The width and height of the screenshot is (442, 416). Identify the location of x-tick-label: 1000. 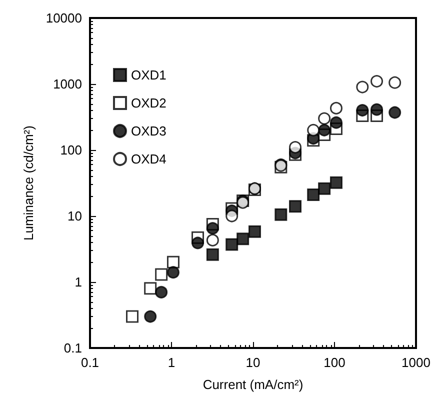
(416, 362).